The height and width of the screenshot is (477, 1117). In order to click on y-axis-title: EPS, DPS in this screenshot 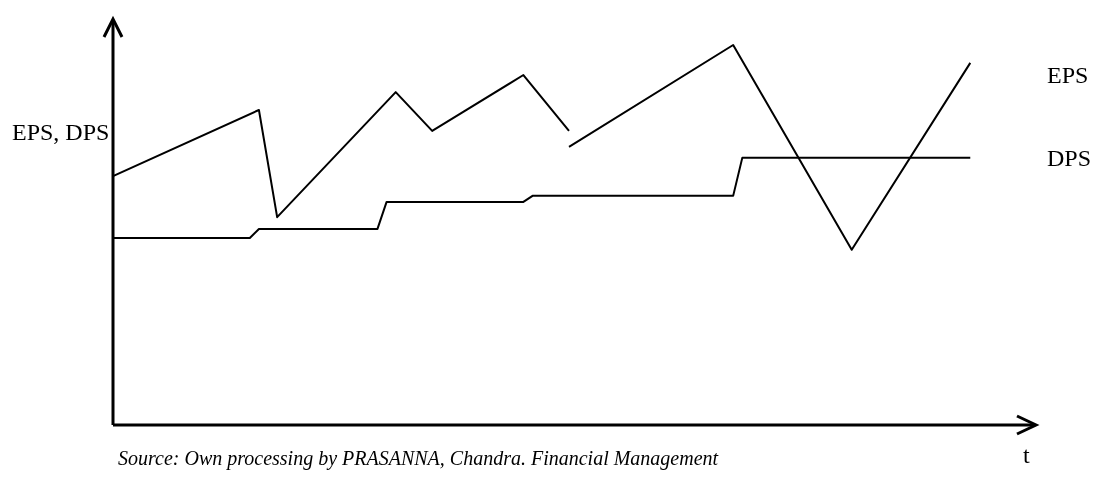, I will do `click(61, 132)`.